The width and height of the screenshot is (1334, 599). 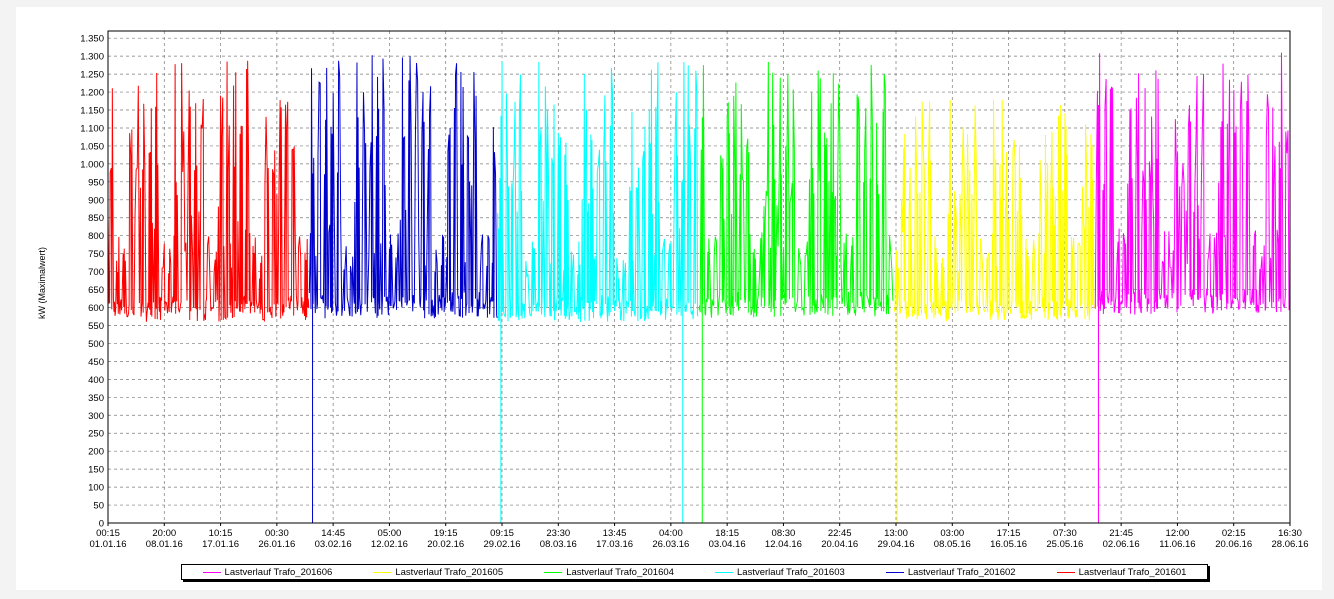 What do you see at coordinates (333, 544) in the screenshot?
I see `x-tick-date: 03.02.16` at bounding box center [333, 544].